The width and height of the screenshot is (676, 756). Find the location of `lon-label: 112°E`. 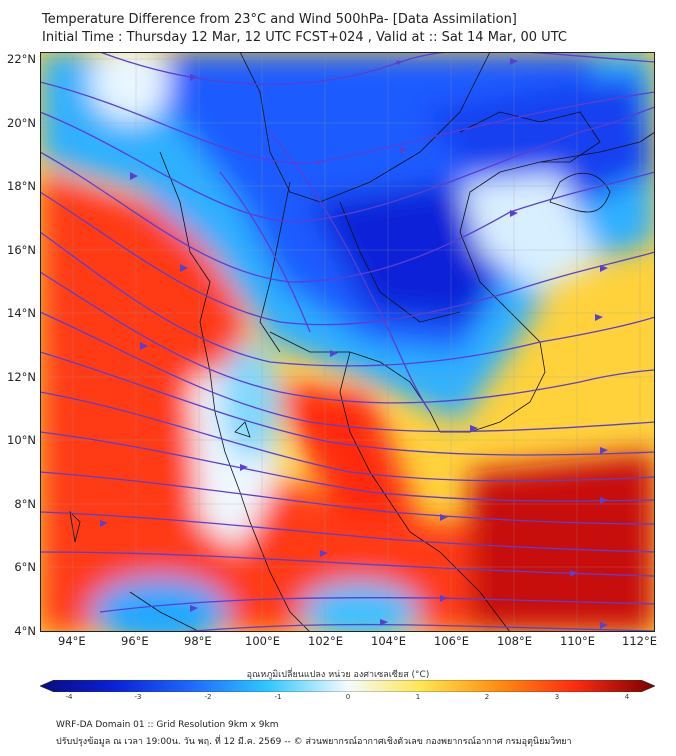

lon-label: 112°E is located at coordinates (639, 641).